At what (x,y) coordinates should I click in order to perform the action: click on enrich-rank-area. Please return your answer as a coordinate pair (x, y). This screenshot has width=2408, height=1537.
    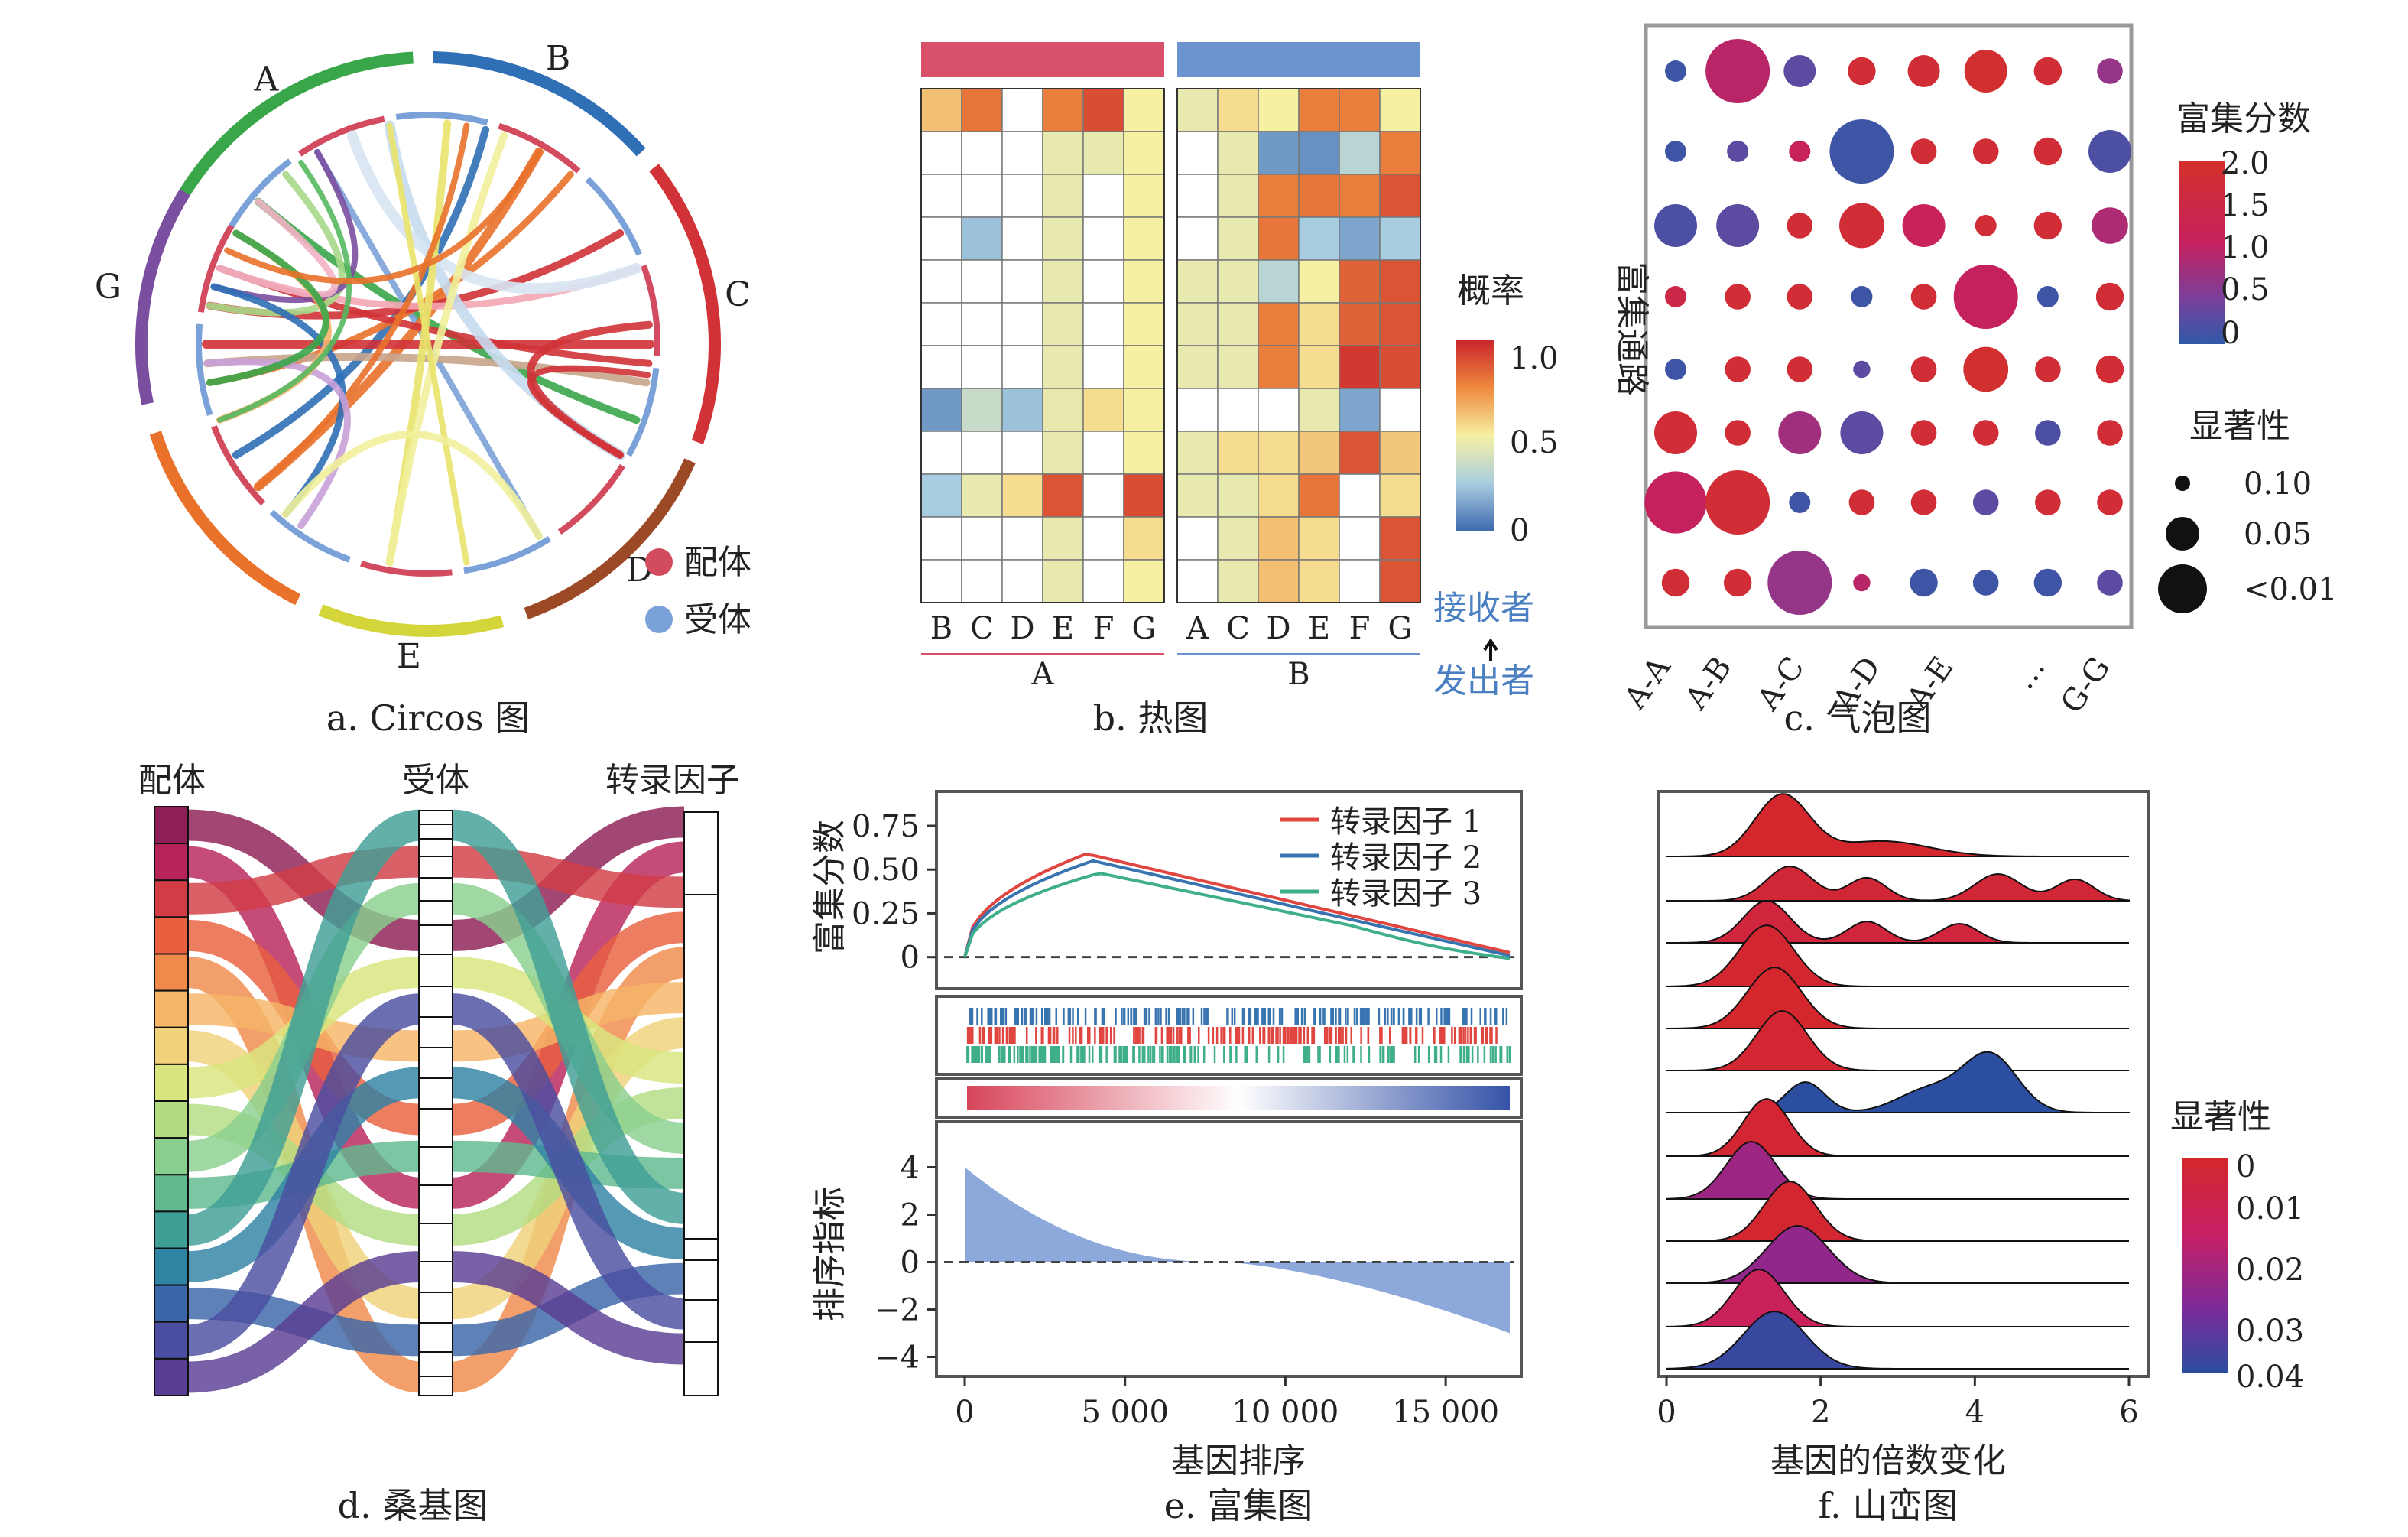
    Looking at the image, I should click on (1237, 1250).